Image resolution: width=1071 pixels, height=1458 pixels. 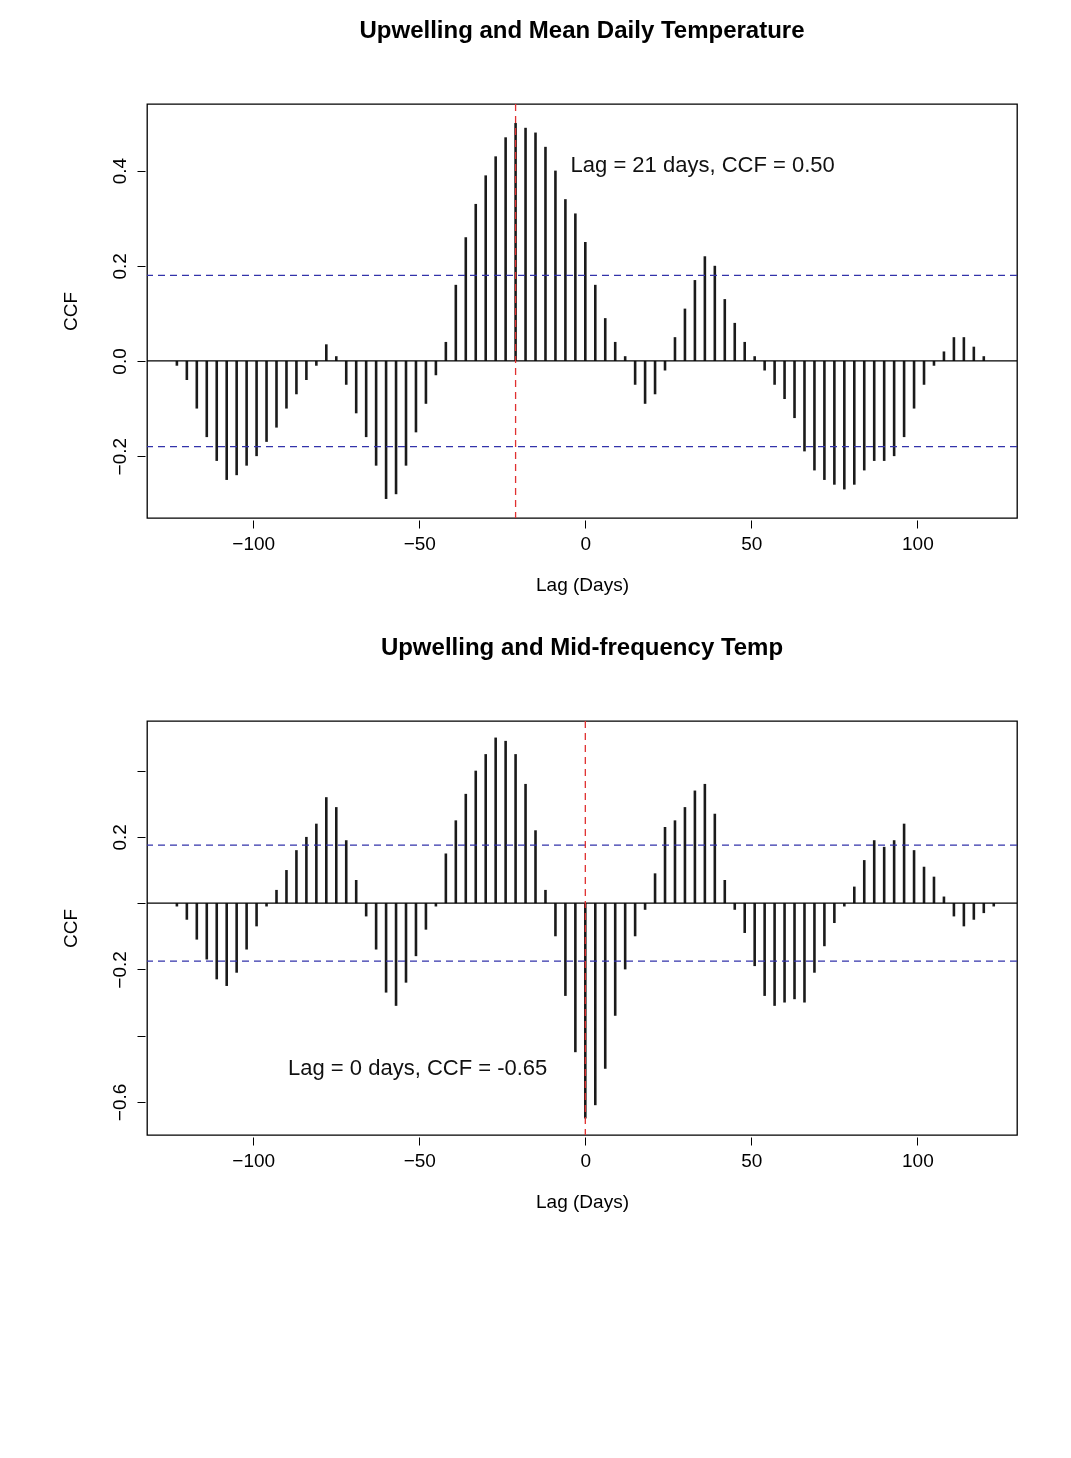 What do you see at coordinates (582, 647) in the screenshot?
I see `chart-title: Upwelling and Mid-frequency Temp` at bounding box center [582, 647].